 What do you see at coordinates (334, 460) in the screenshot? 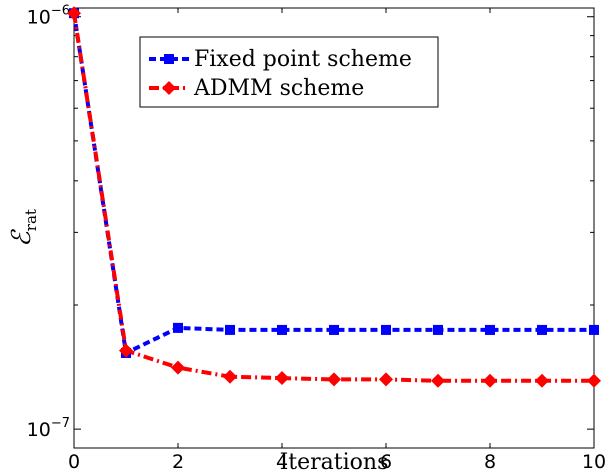
I see `x-axis-title: Iterations` at bounding box center [334, 460].